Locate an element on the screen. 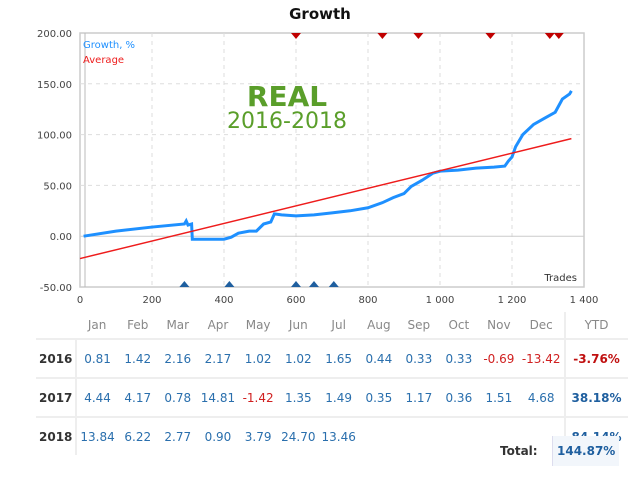 This screenshot has width=640, height=480. column-header: YTD is located at coordinates (595, 325).